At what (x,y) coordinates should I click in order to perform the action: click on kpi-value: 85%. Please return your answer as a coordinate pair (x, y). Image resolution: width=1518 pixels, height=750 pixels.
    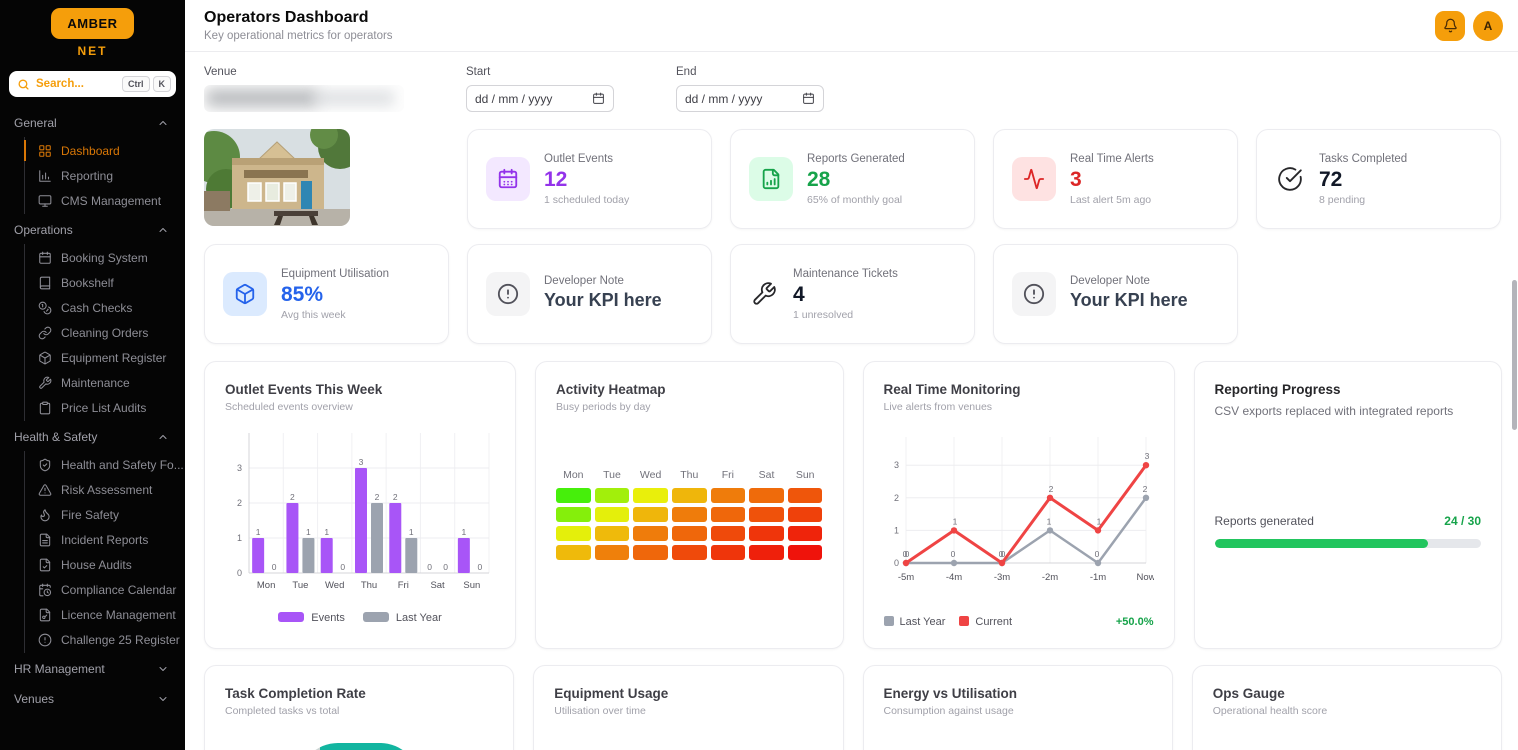
    Looking at the image, I should click on (302, 294).